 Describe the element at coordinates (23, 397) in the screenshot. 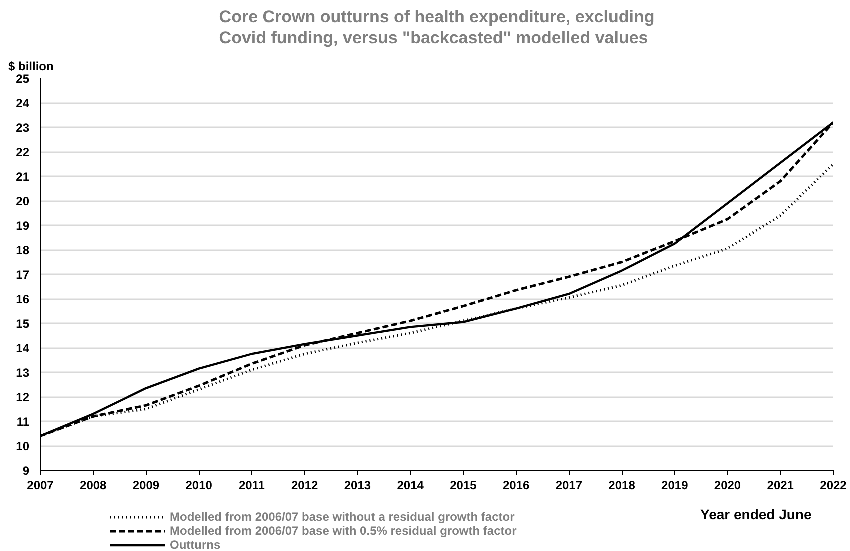

I see `y-tick-label: 12` at that location.